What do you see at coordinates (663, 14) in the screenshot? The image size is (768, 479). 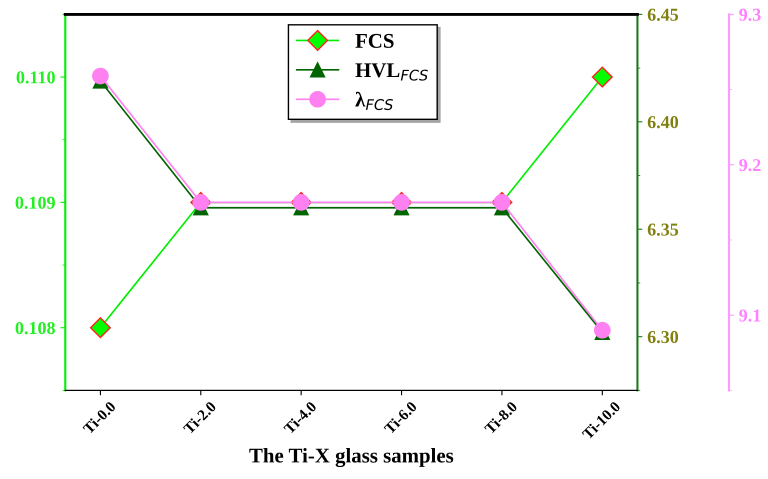 I see `y2-tick-label: 6.45` at bounding box center [663, 14].